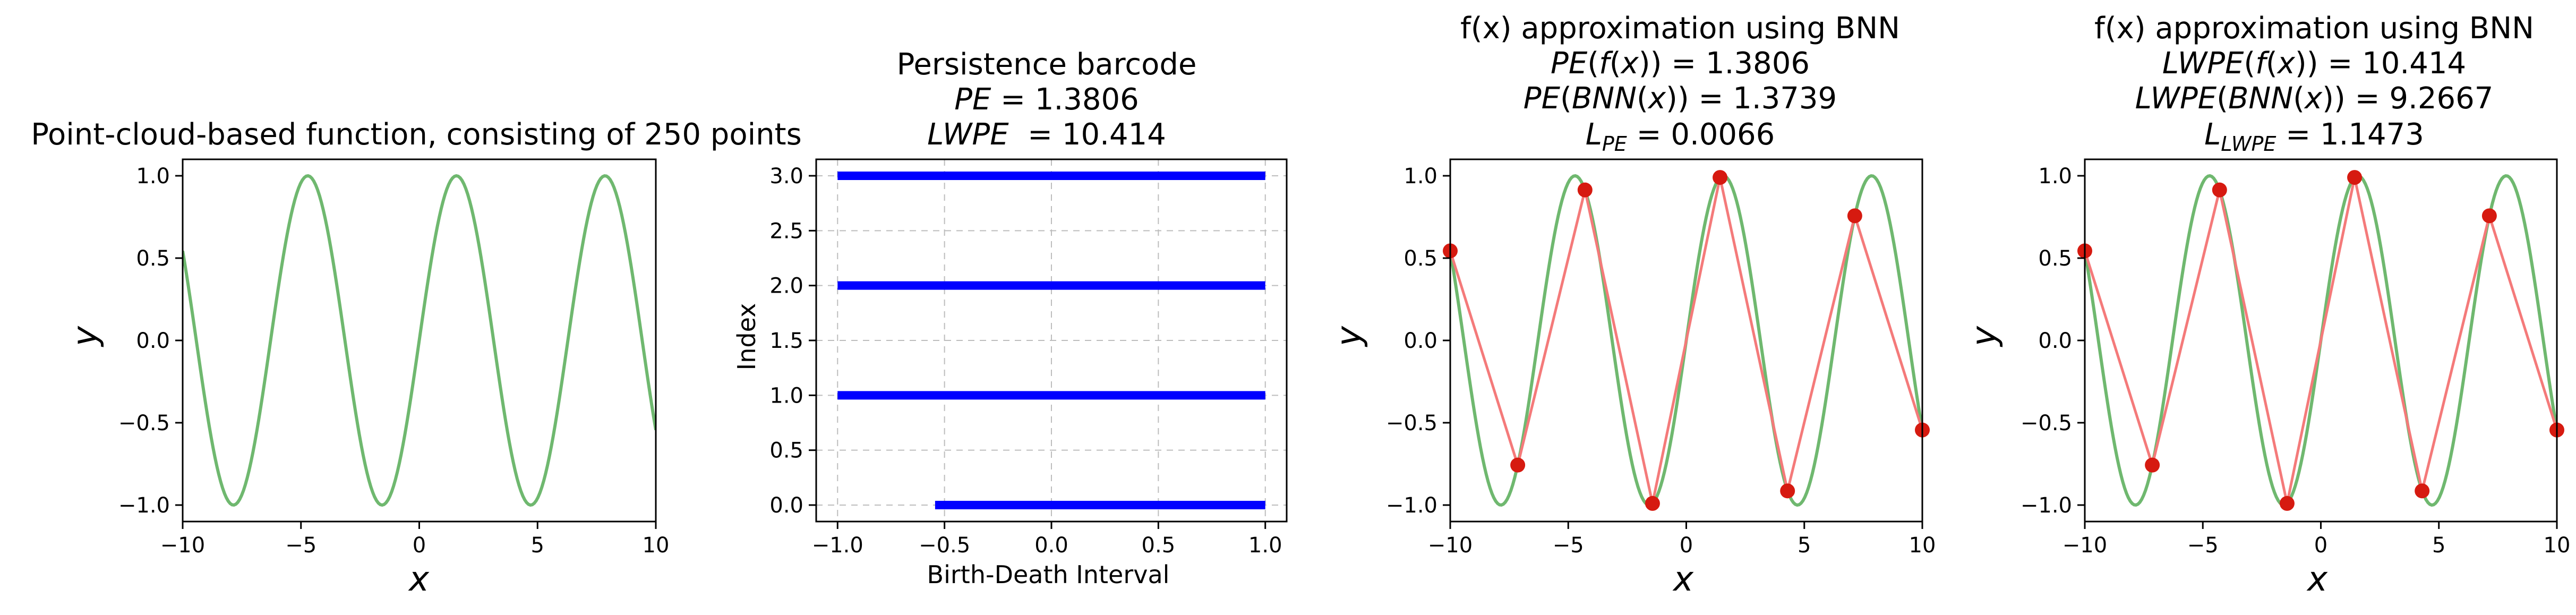 This screenshot has width=2576, height=615. I want to click on x-tick-label: −1.0, so click(838, 545).